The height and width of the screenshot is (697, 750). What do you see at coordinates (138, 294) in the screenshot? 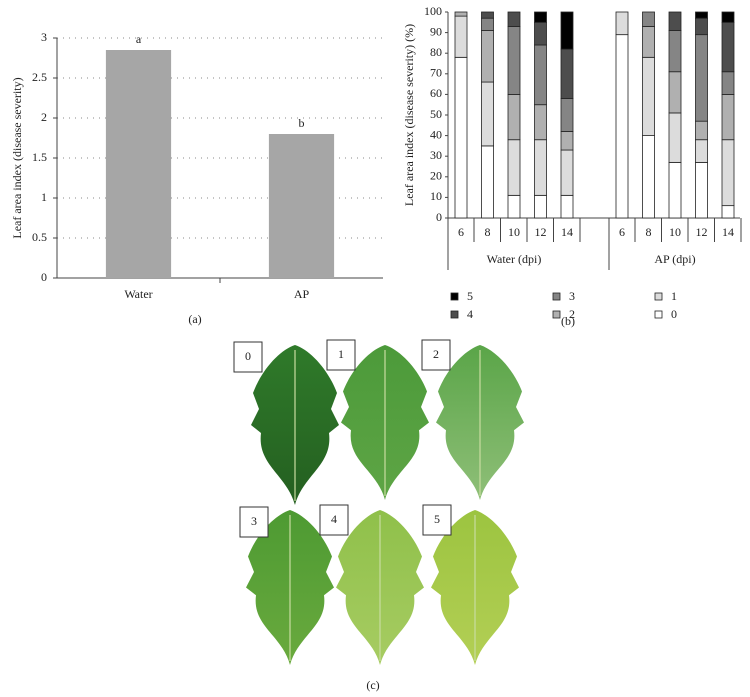
I see `x-tick-label: Water` at bounding box center [138, 294].